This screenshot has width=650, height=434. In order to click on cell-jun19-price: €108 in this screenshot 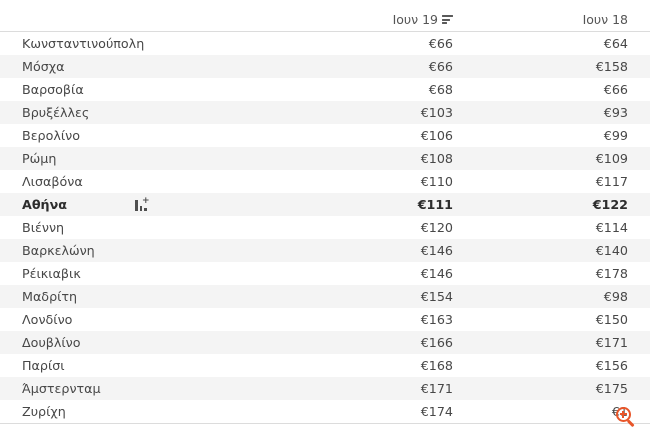, I will do `click(387, 158)`.